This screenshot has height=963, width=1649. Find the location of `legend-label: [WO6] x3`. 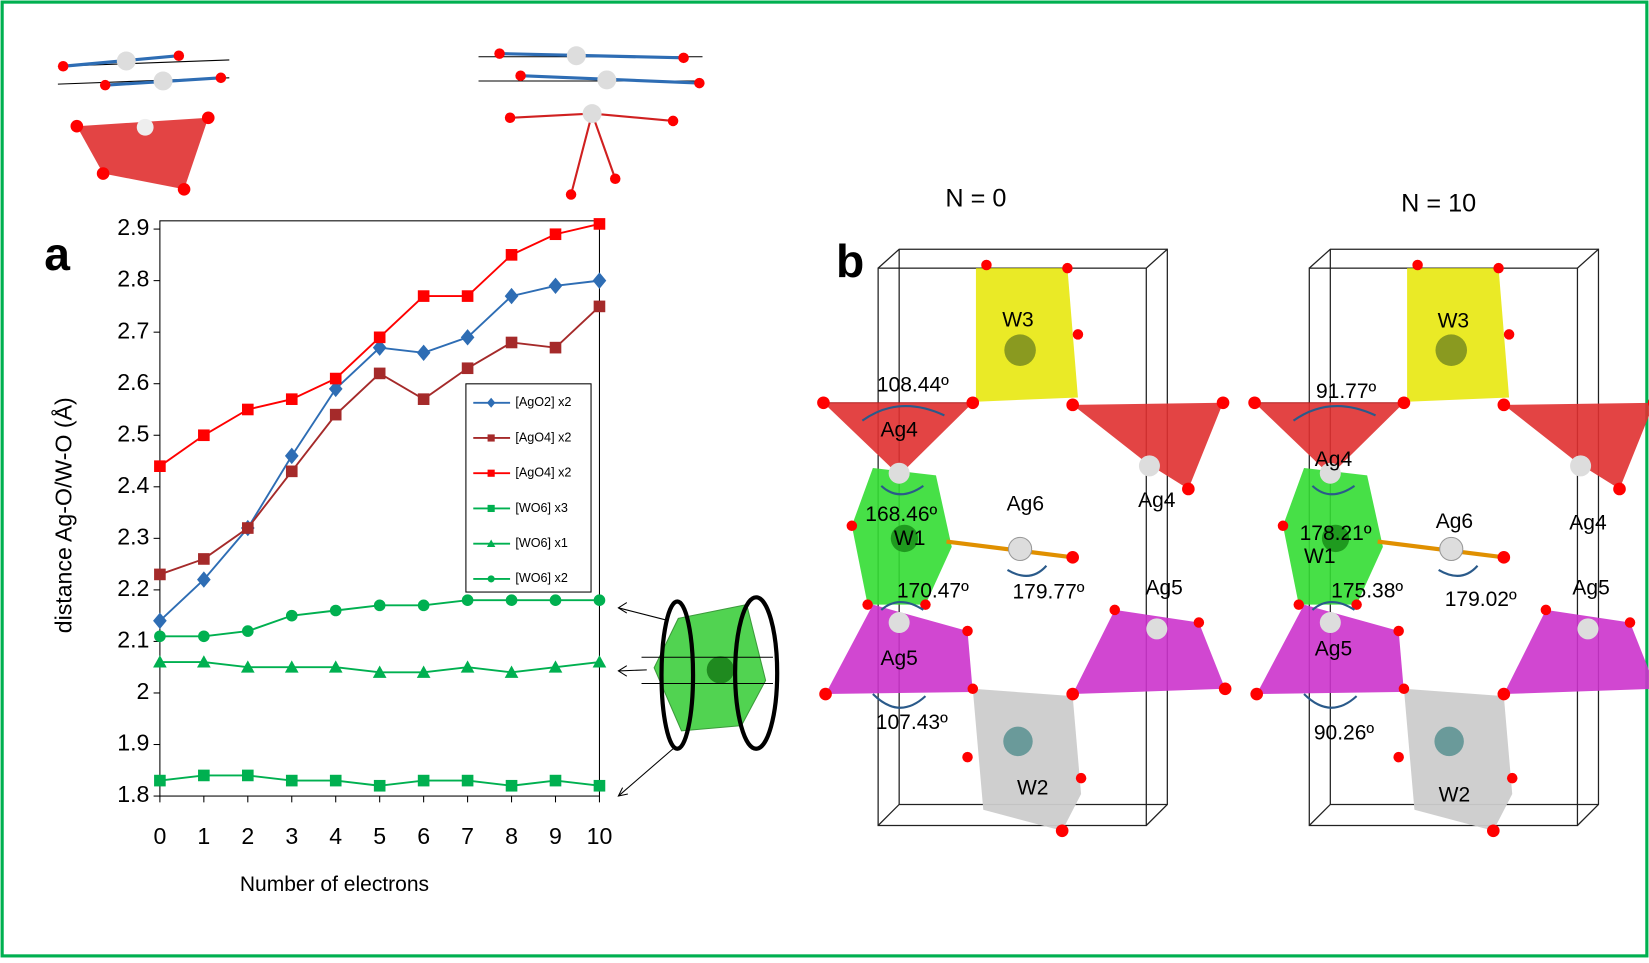

legend-label: [WO6] x3 is located at coordinates (541, 508).